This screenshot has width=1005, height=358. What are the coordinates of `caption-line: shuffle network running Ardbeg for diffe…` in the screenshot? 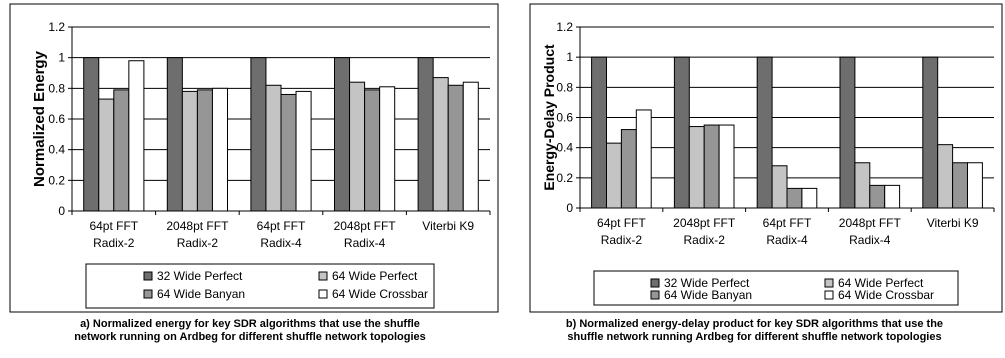 It's located at (754, 337).